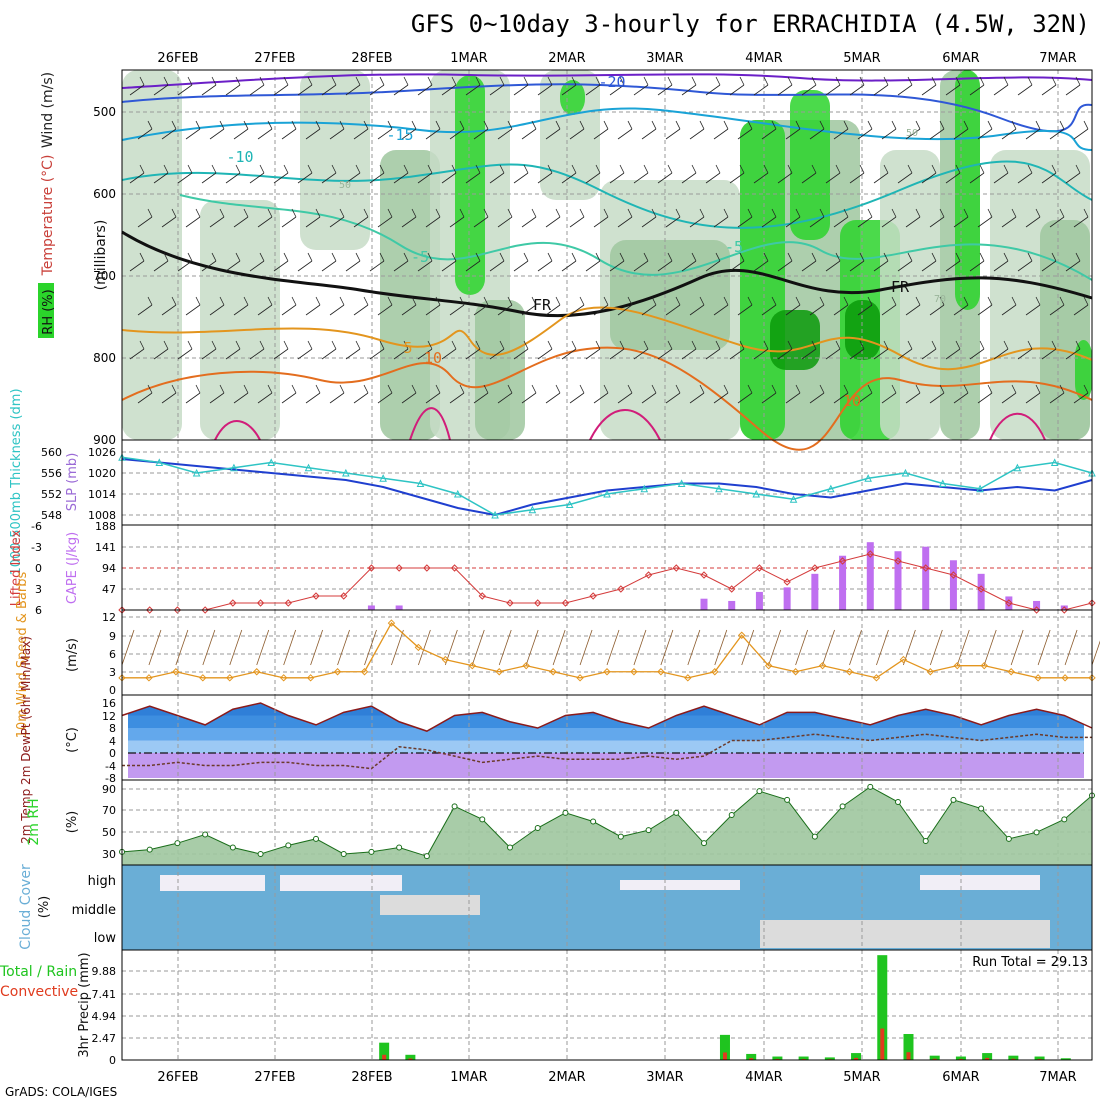 This screenshot has height=1100, width=1100. What do you see at coordinates (763, 58) in the screenshot?
I see `date-label: 4MAR` at bounding box center [763, 58].